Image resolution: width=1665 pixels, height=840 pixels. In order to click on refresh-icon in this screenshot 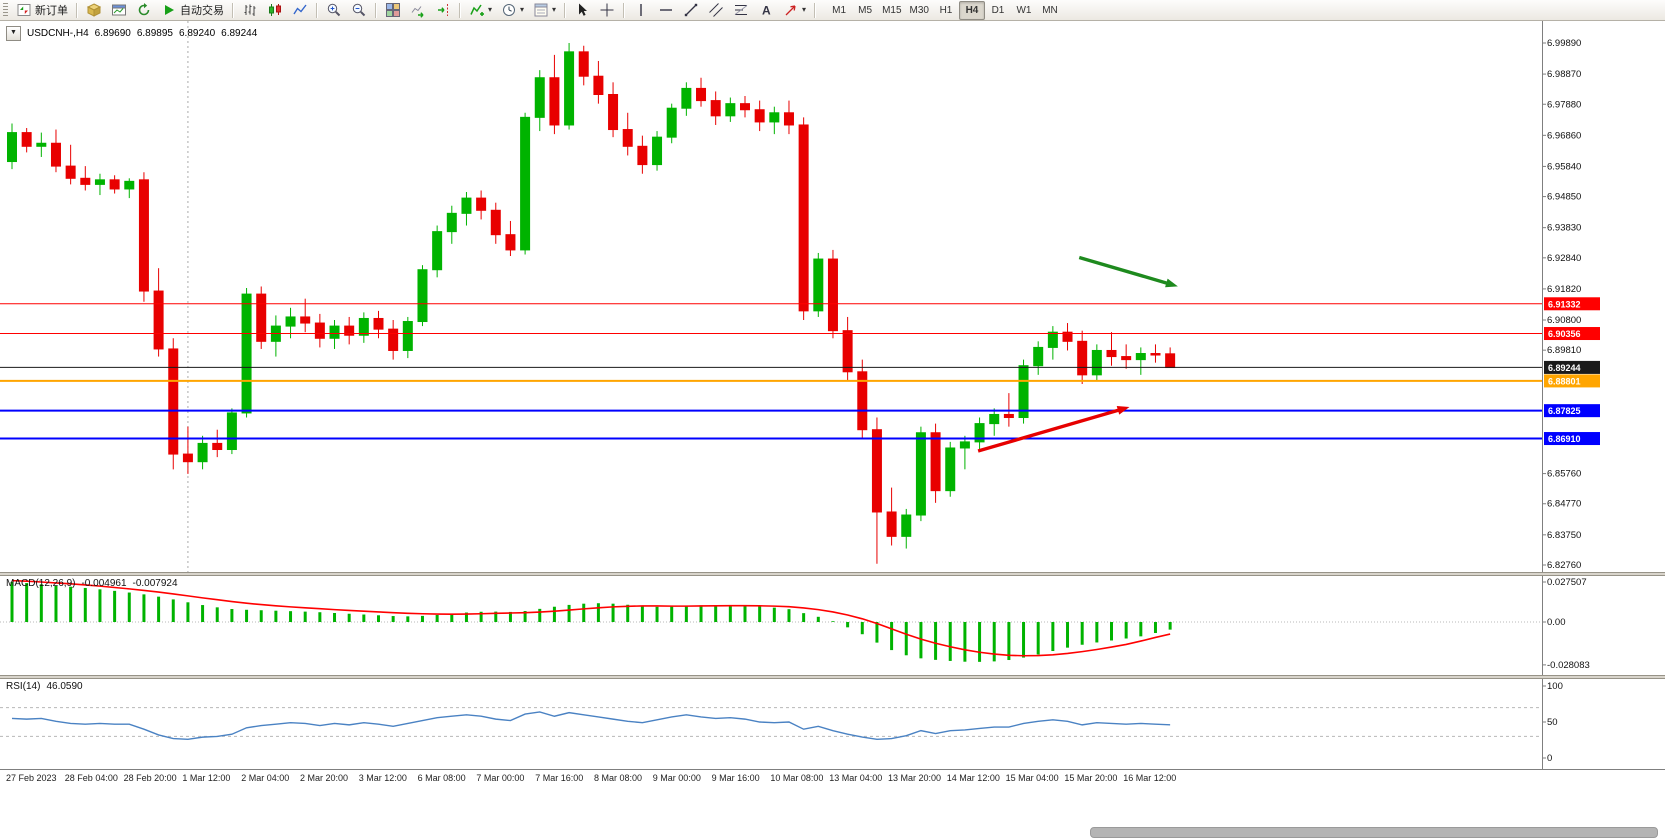, I will do `click(144, 9)`.